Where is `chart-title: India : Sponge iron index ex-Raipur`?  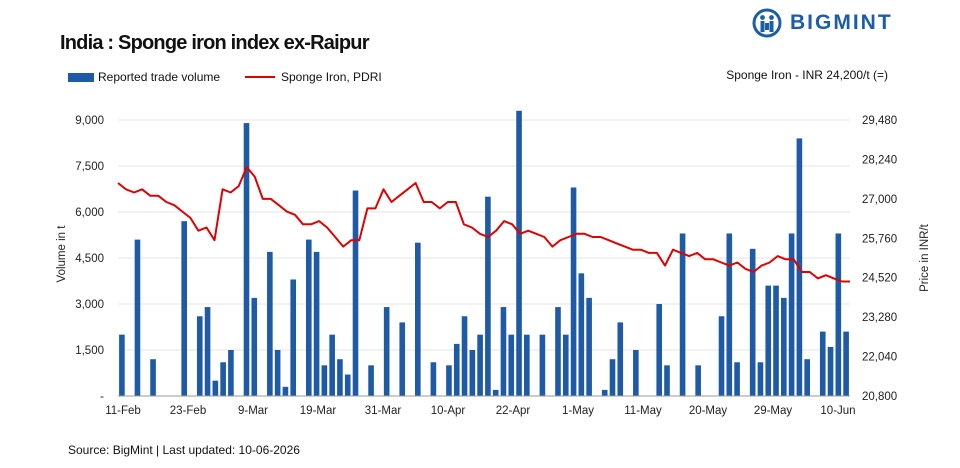 chart-title: India : Sponge iron index ex-Raipur is located at coordinates (215, 43).